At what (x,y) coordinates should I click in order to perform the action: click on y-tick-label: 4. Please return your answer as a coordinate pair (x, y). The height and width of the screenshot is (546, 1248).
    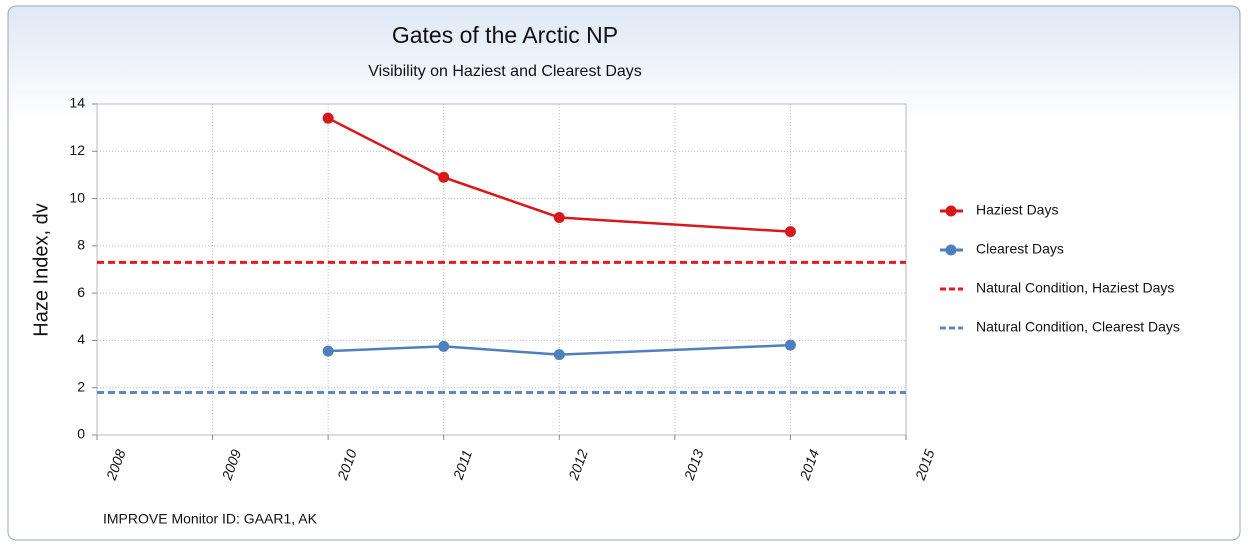
    Looking at the image, I should click on (81, 339).